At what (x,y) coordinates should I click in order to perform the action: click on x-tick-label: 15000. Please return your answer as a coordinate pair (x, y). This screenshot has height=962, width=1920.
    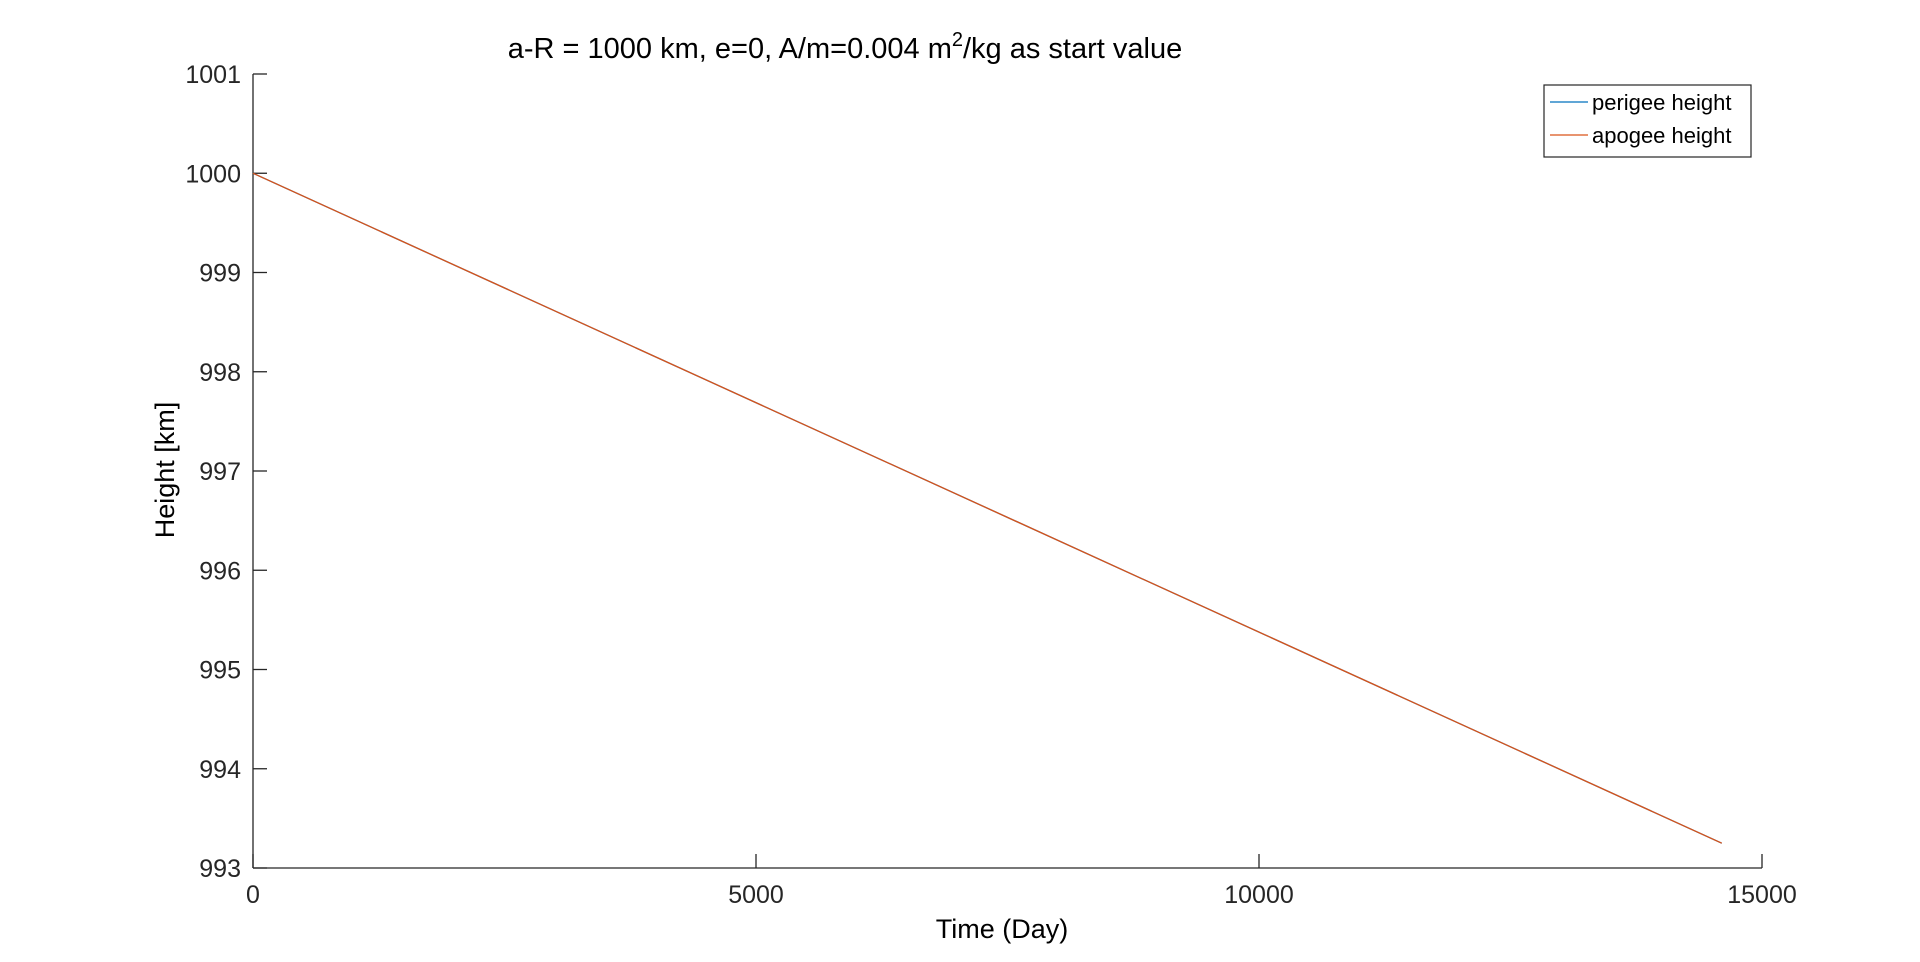
    Looking at the image, I should click on (1762, 895).